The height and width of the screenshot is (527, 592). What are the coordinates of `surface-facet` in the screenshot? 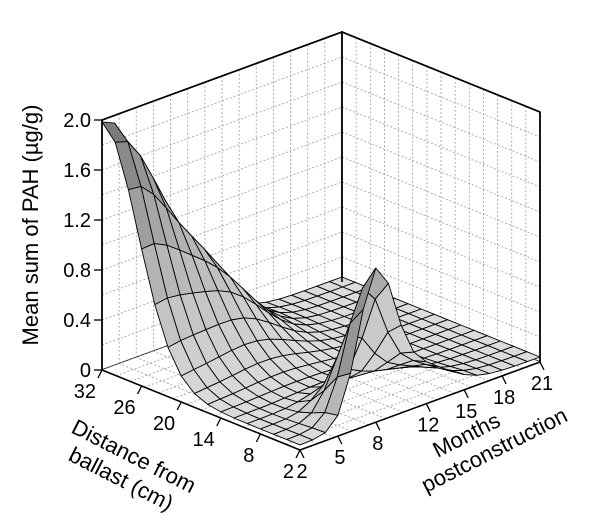 It's located at (300, 440).